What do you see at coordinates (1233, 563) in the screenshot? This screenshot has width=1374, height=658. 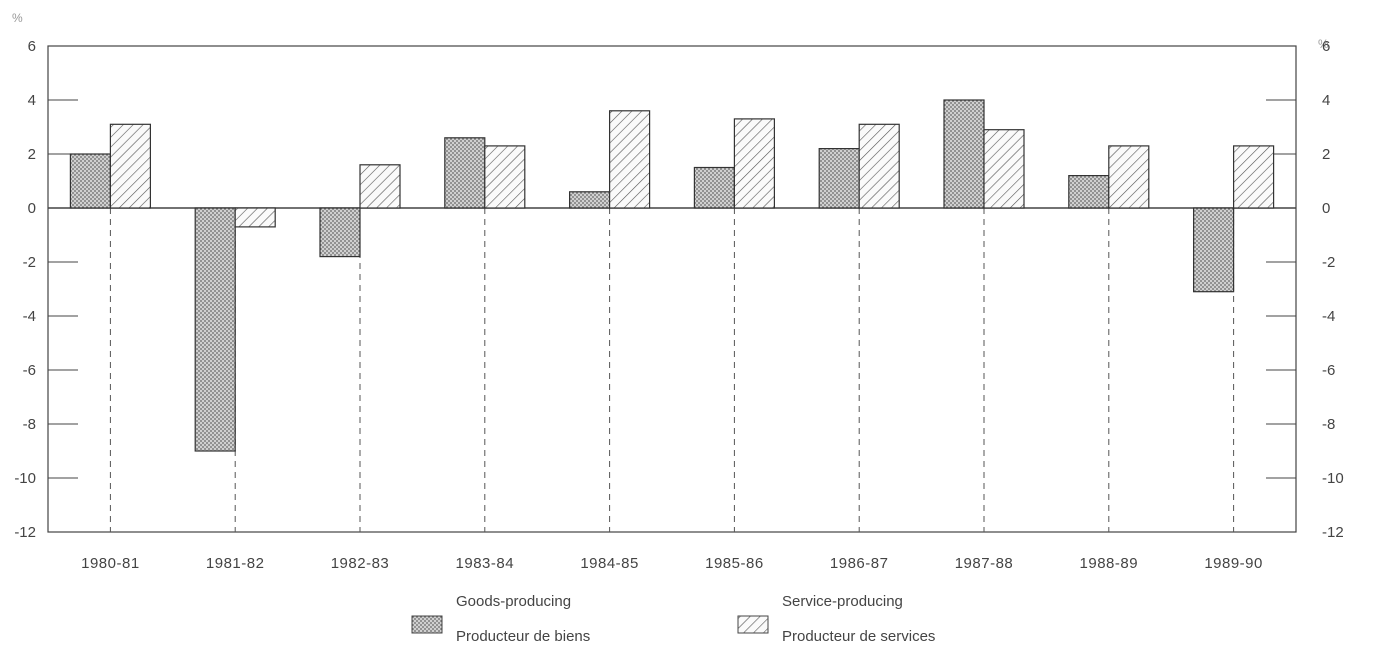 I see `x-category-label: 1989-90` at bounding box center [1233, 563].